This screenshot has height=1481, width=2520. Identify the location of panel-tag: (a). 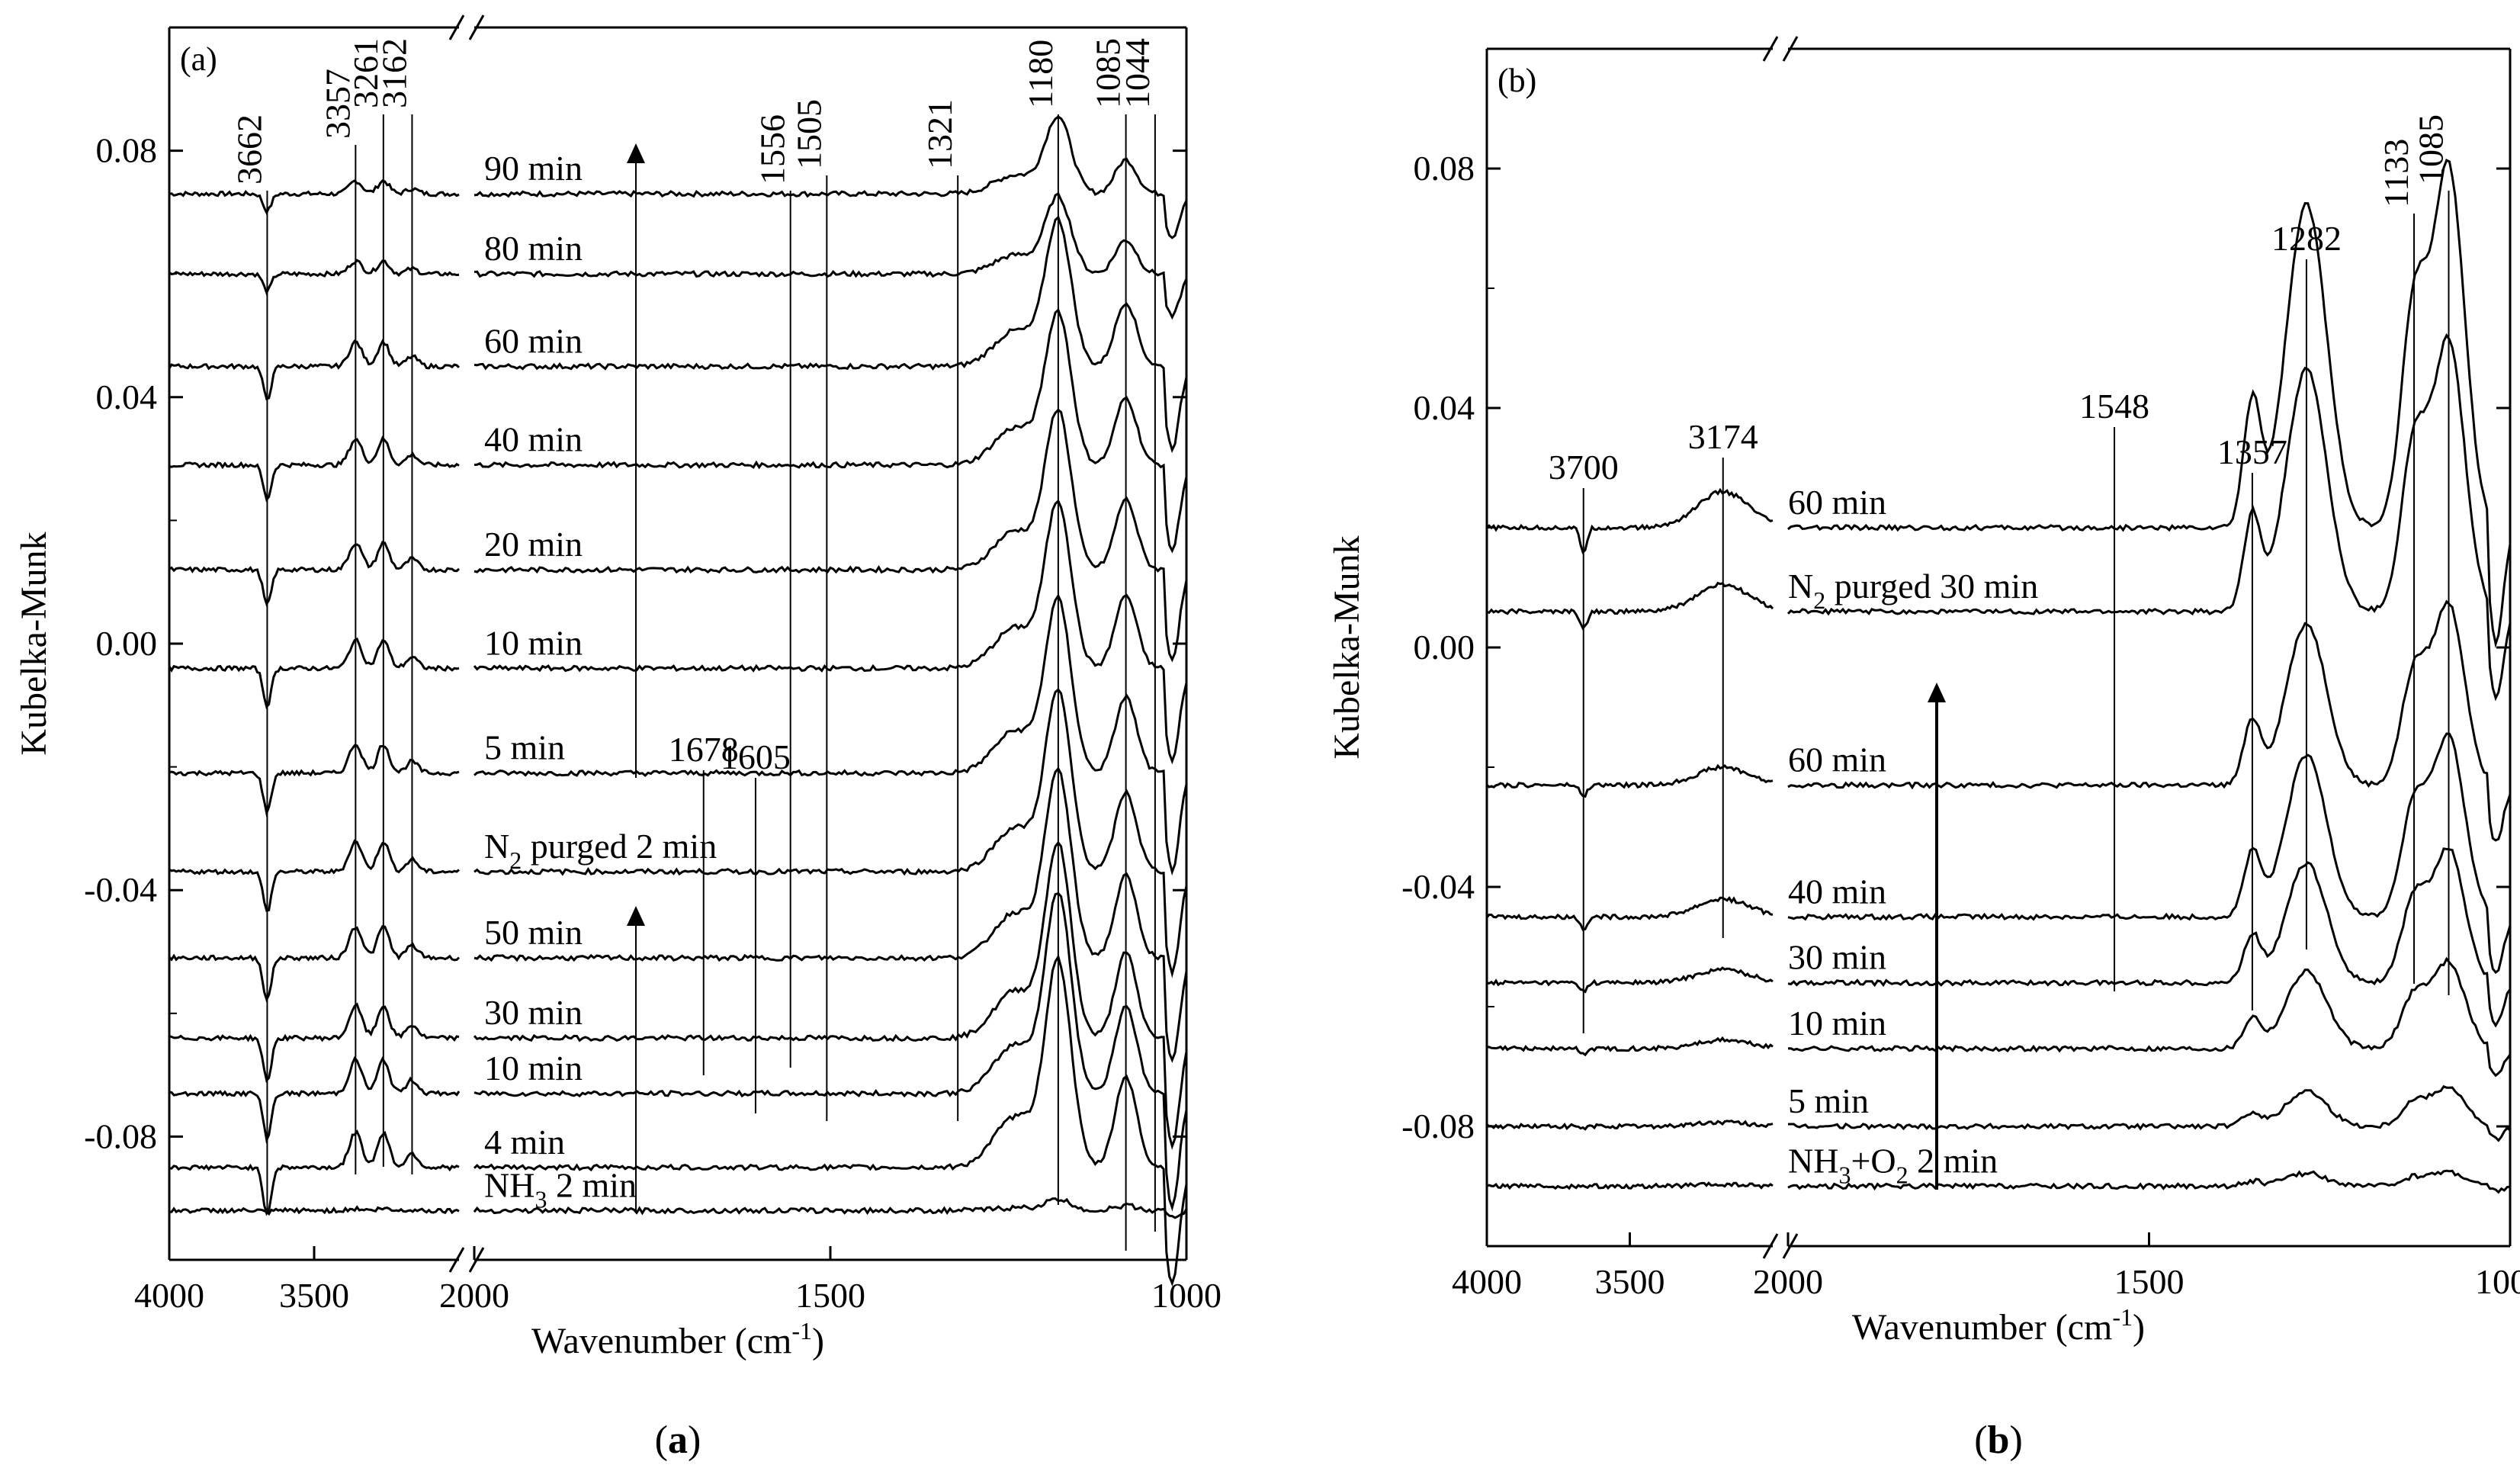
(199, 59).